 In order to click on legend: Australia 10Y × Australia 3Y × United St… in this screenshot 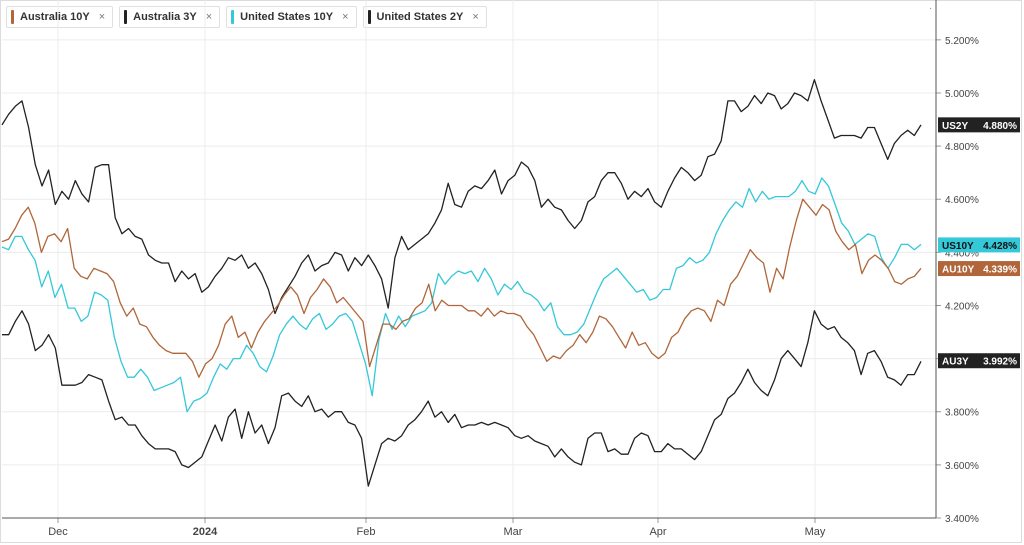, I will do `click(246, 17)`.